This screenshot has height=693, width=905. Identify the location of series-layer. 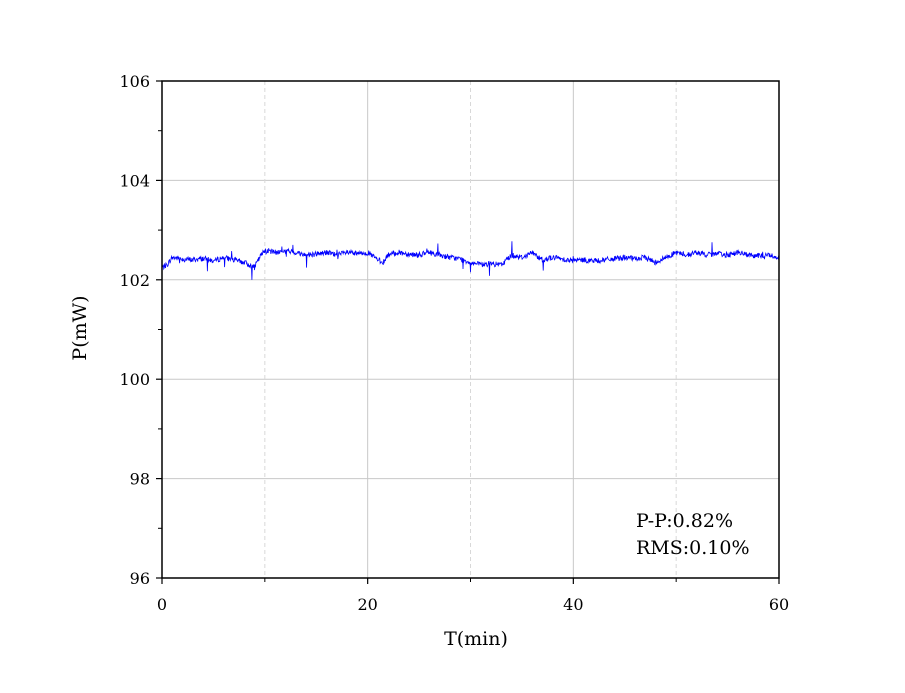
(470, 260).